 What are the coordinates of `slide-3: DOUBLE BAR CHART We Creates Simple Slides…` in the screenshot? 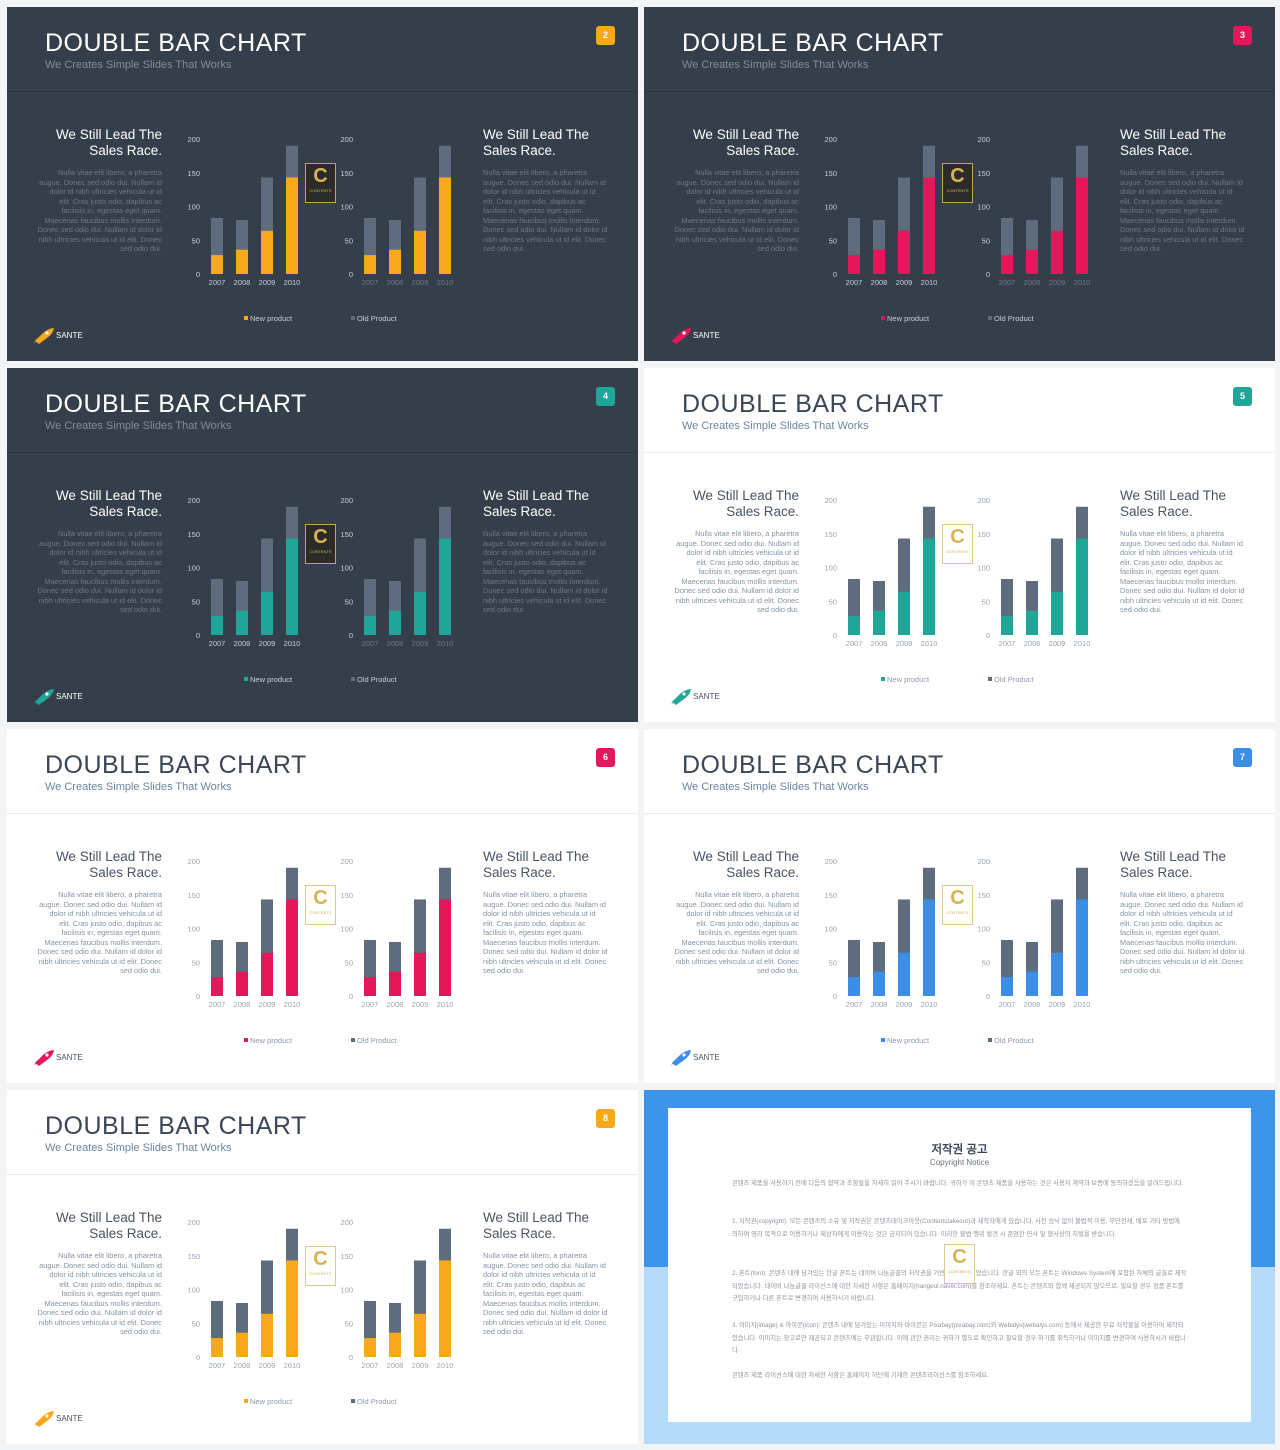 It's located at (959, 184).